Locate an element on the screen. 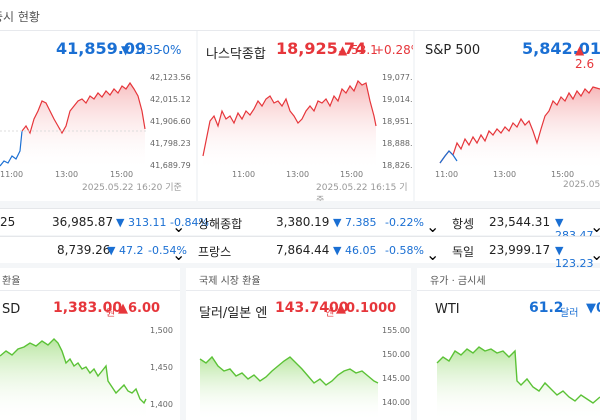 This screenshot has width=600, height=420. commodity-section-header: 유가 · 금시세 is located at coordinates (508, 279).